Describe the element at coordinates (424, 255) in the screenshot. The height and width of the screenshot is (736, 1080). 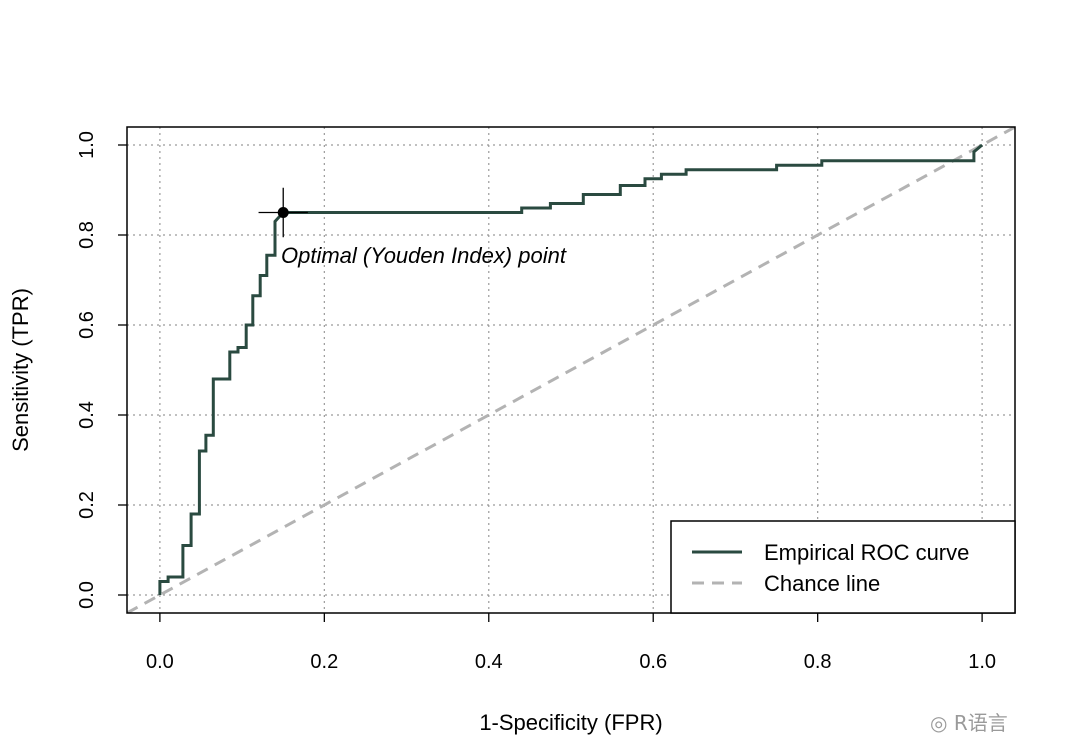
I see `optimal-point-annotation: Optimal (Youden Index) point` at that location.